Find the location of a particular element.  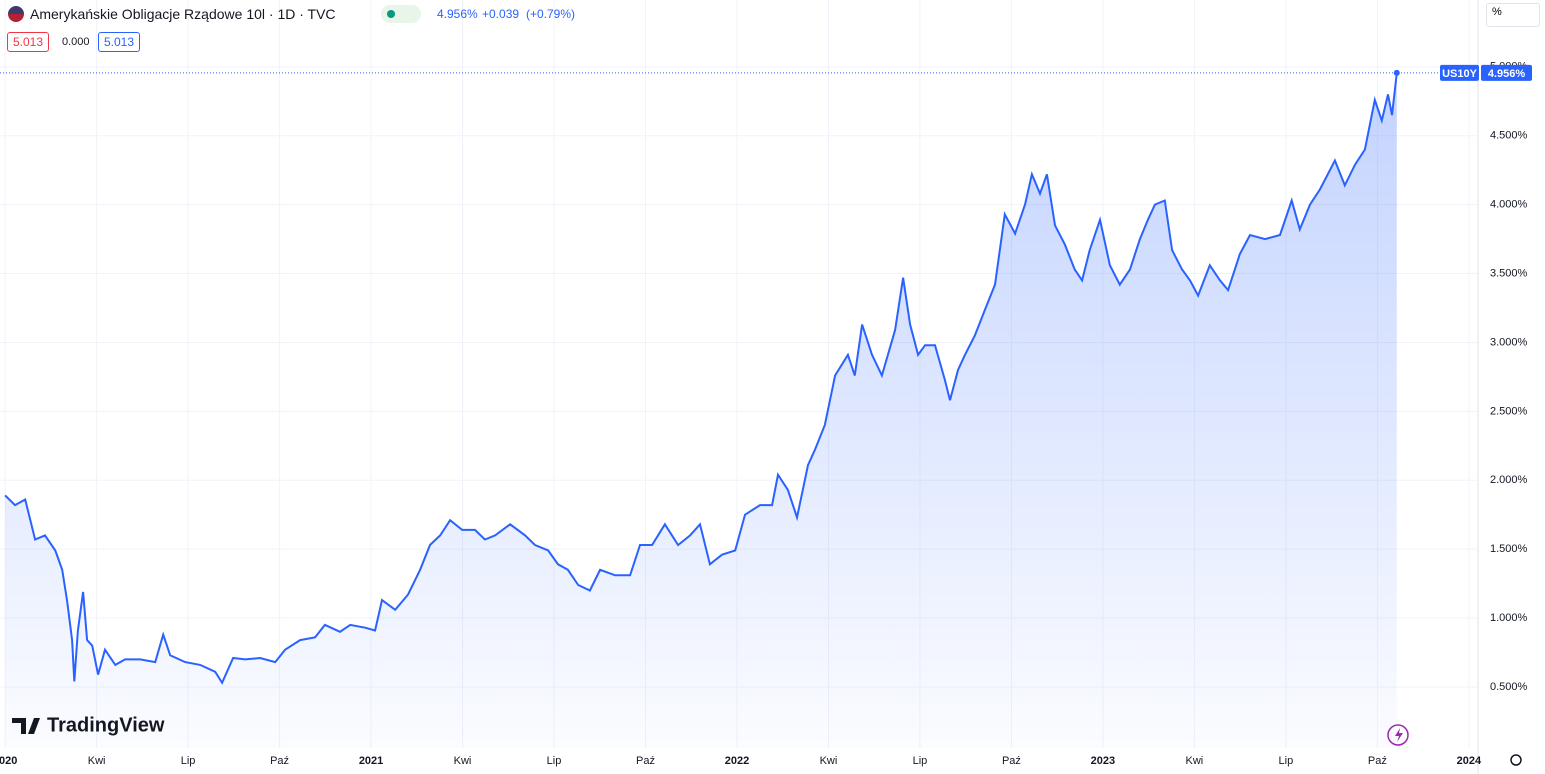

symbol-tag is located at coordinates (1459, 72).